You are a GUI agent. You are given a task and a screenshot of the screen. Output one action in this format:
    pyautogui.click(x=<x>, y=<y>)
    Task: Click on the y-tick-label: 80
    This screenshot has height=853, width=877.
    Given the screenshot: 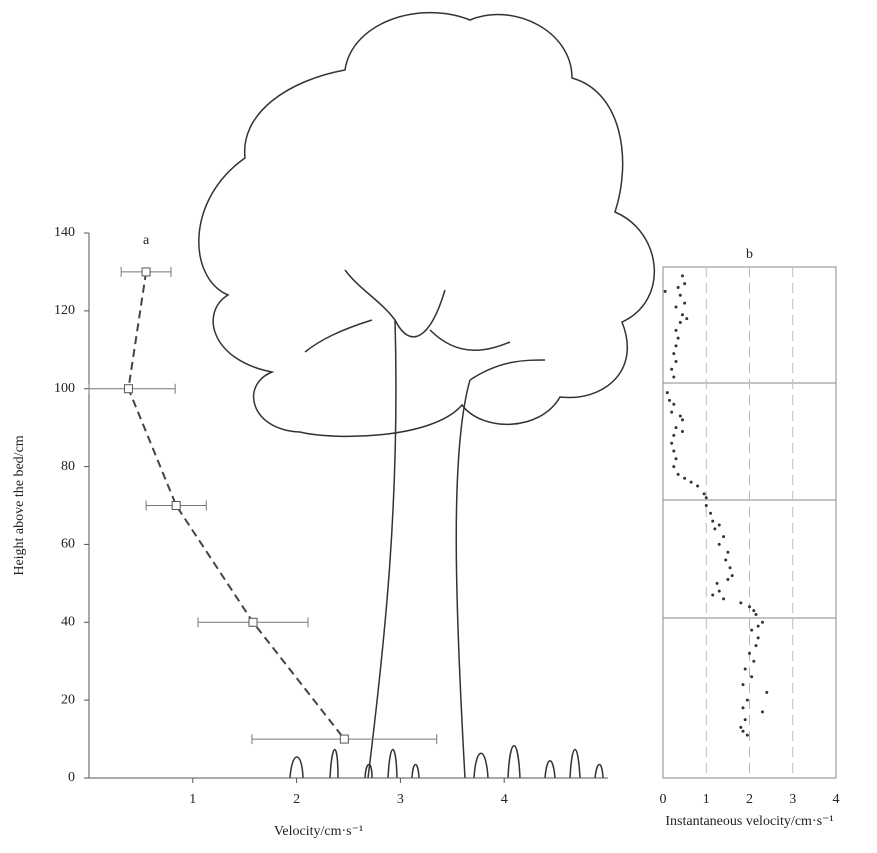 What is the action you would take?
    pyautogui.click(x=68, y=466)
    